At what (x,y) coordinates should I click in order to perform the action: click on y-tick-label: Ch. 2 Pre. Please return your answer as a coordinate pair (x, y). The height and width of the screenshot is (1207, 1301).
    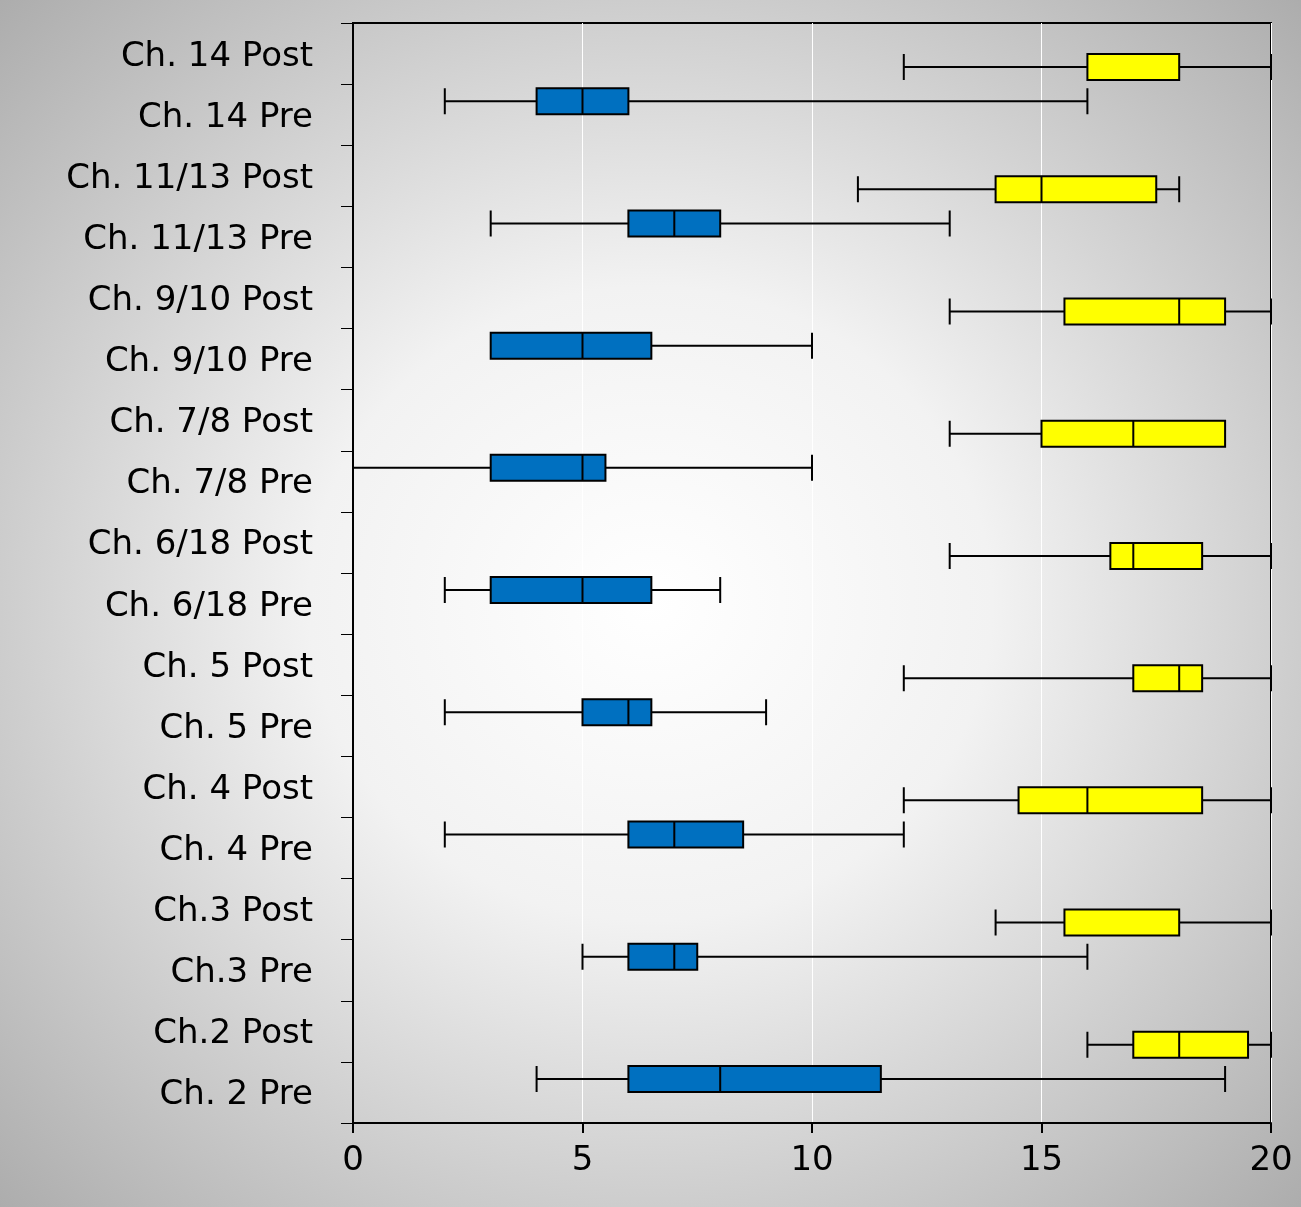
    Looking at the image, I should click on (236, 1092).